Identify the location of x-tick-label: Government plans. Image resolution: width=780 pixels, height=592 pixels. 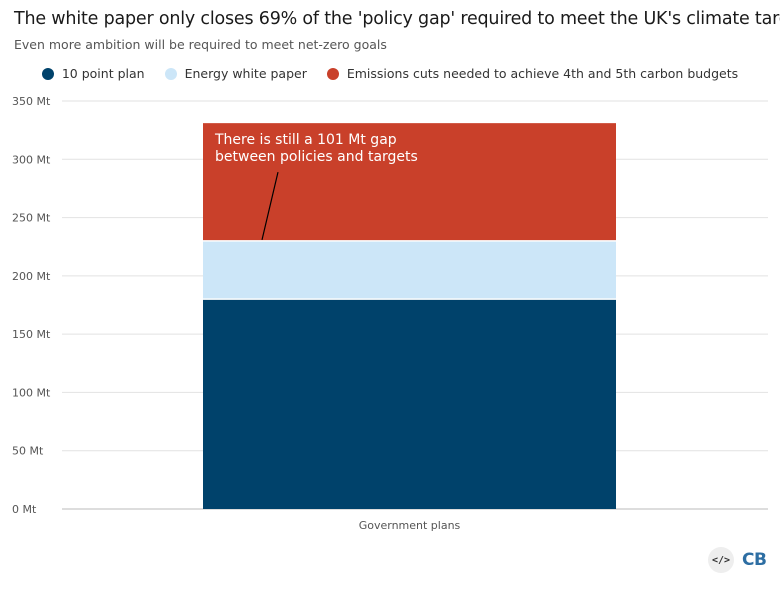
(410, 525).